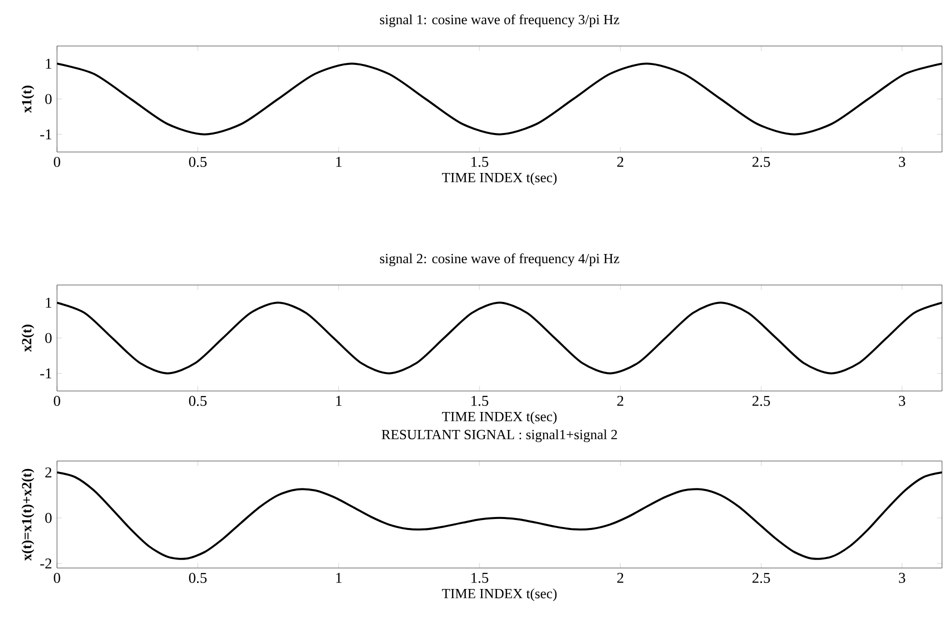 Image resolution: width=944 pixels, height=628 pixels. Describe the element at coordinates (46, 563) in the screenshot. I see `y-tick-label: -2` at that location.